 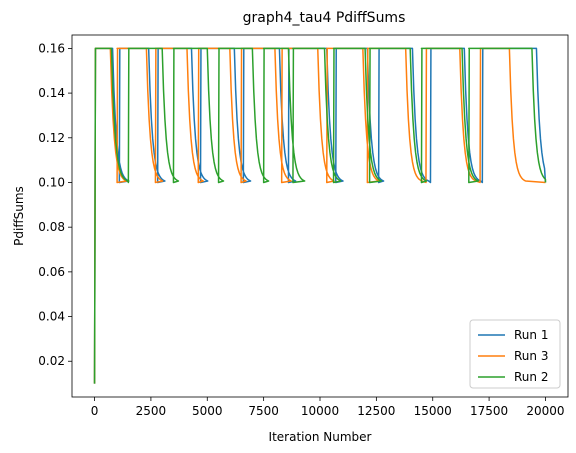 I want to click on y-tick-label: 0.06, so click(x=51, y=272).